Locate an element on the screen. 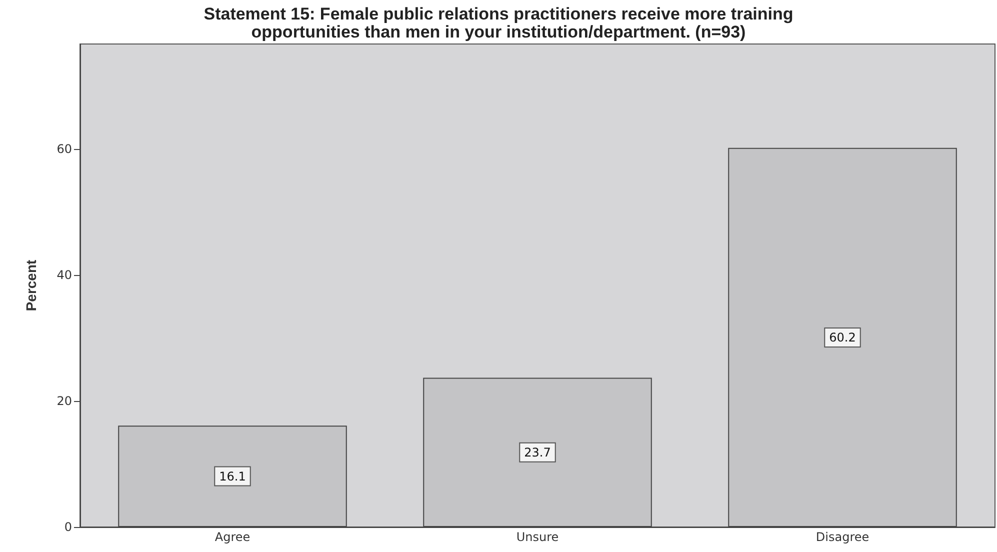 This screenshot has height=552, width=997. y-tick-label: 60 is located at coordinates (64, 149).